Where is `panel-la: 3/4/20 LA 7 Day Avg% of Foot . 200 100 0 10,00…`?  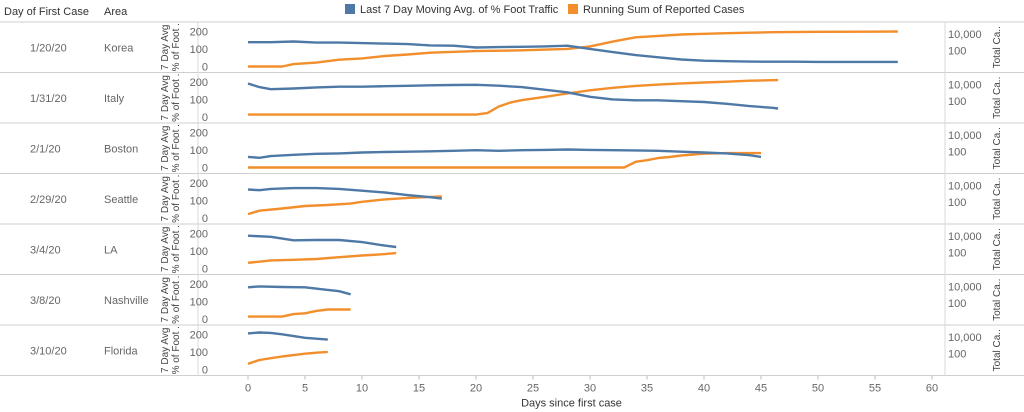 panel-la: 3/4/20 LA 7 Day Avg% of Foot . 200 100 0 10,00… is located at coordinates (512, 250).